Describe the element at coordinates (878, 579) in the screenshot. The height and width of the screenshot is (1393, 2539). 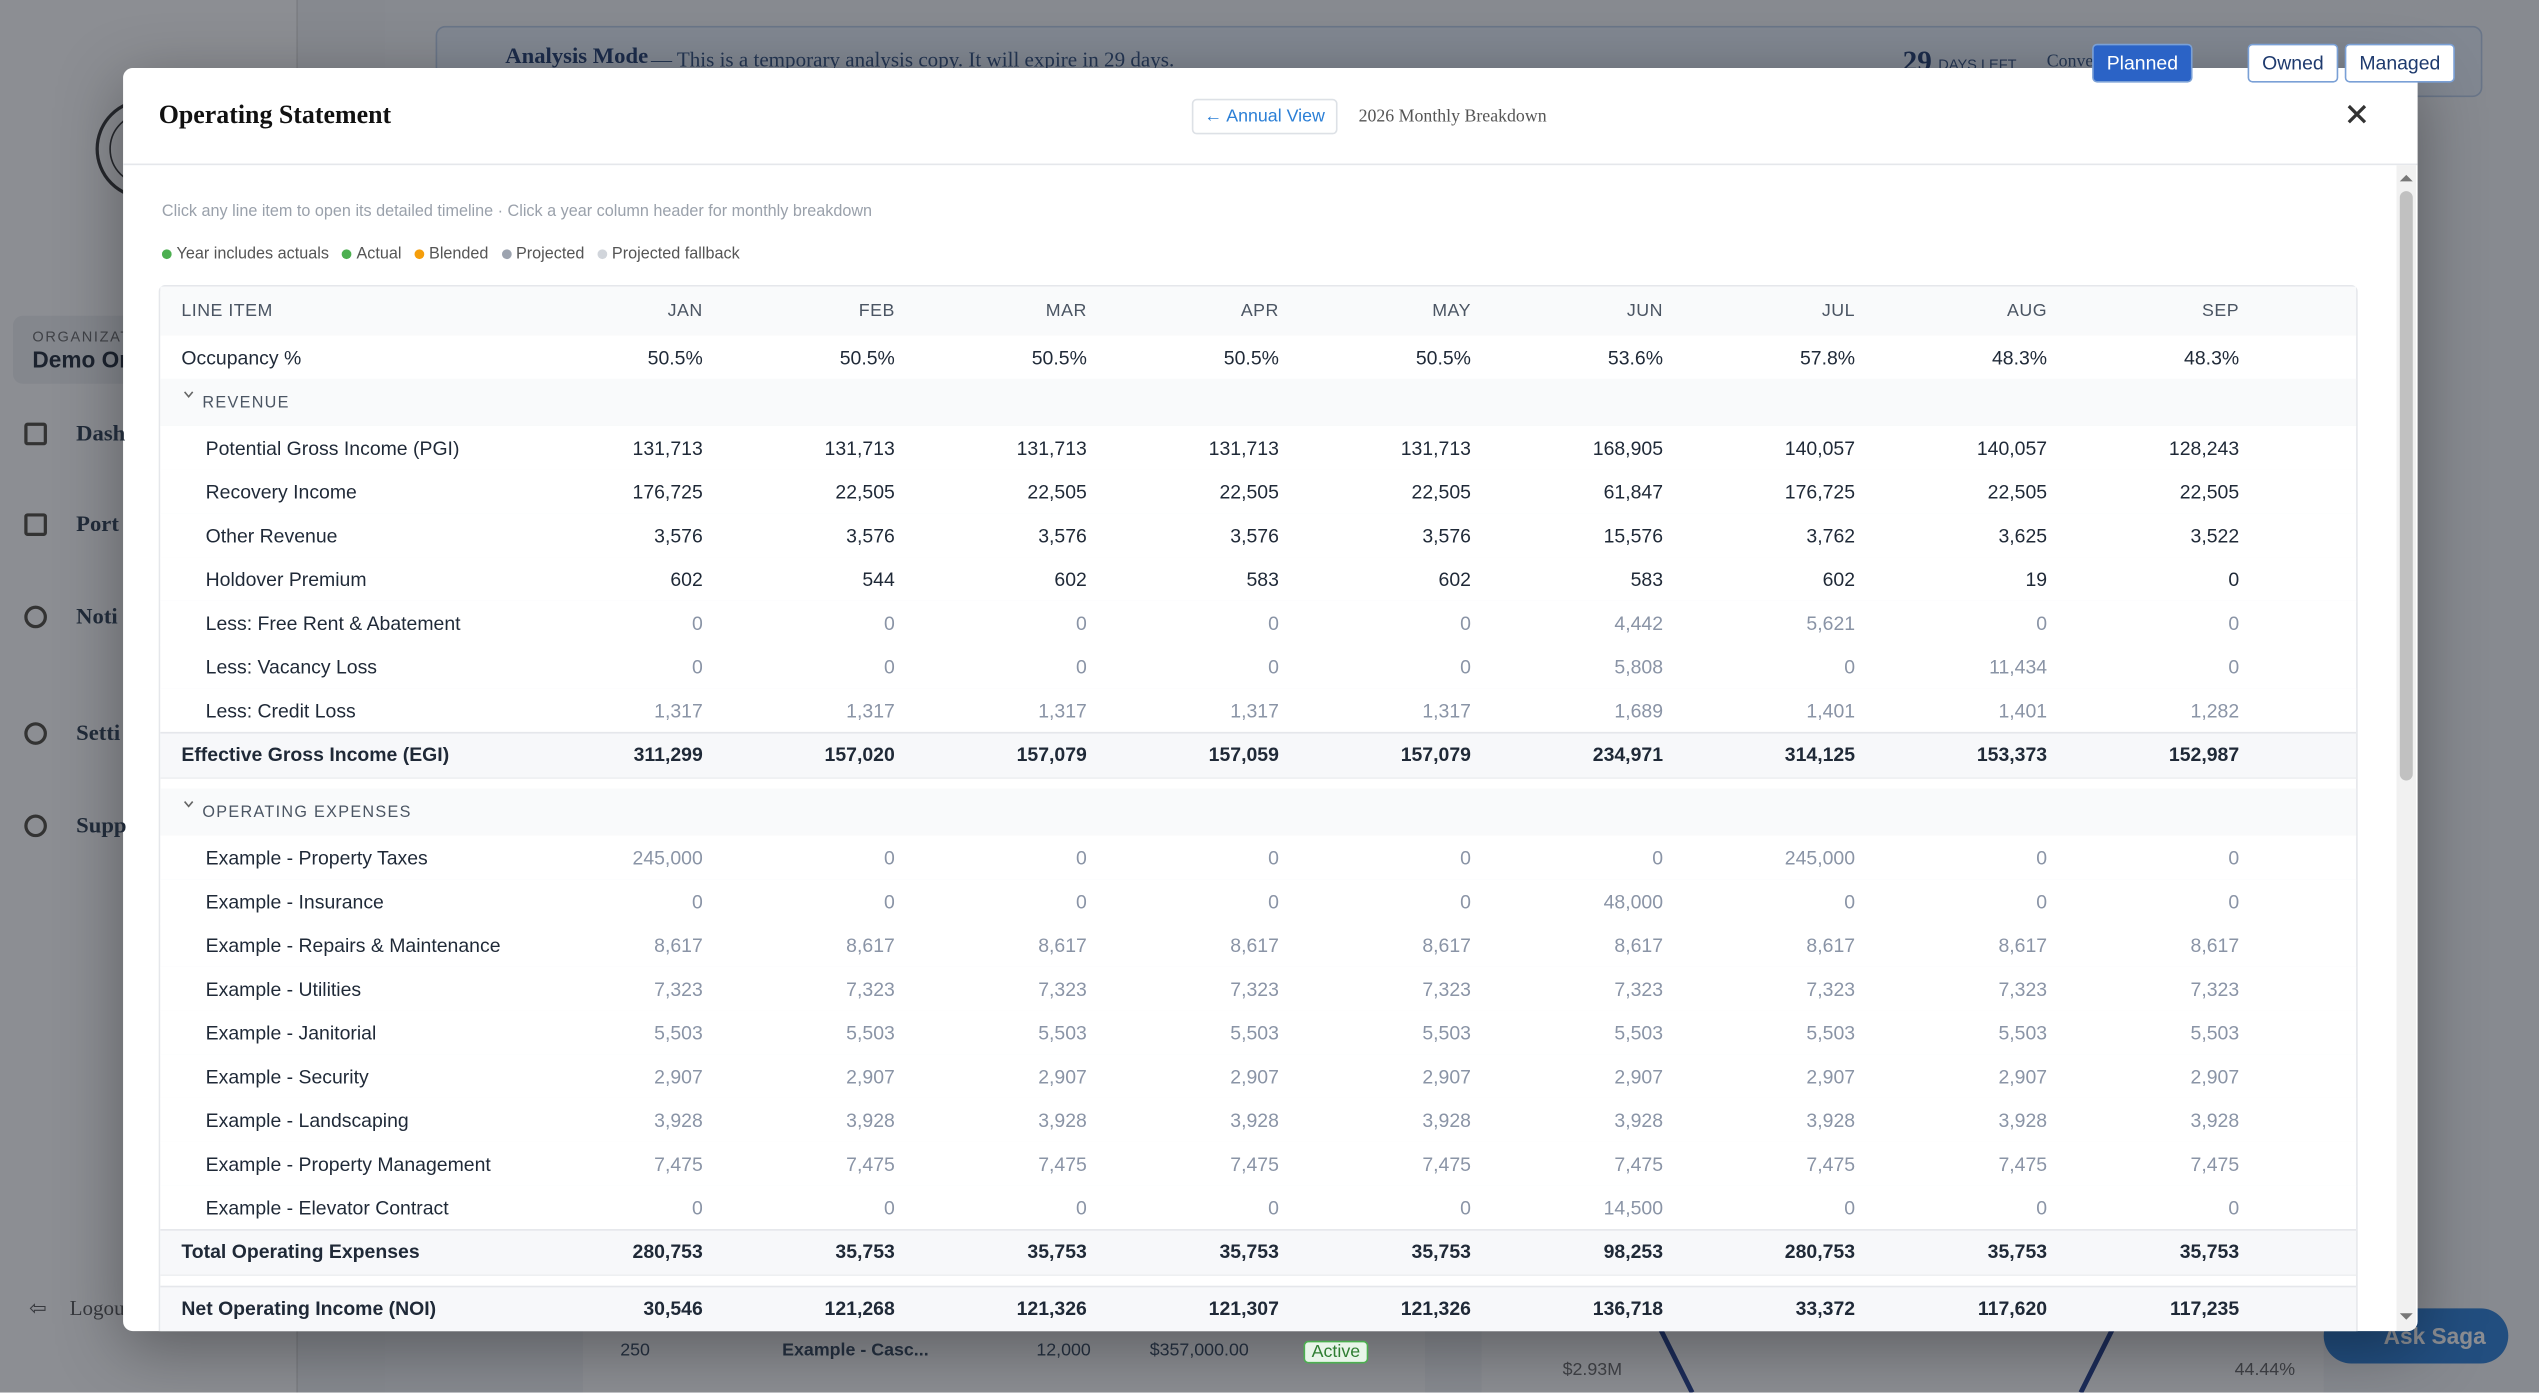
I see `cell-value: 544` at that location.